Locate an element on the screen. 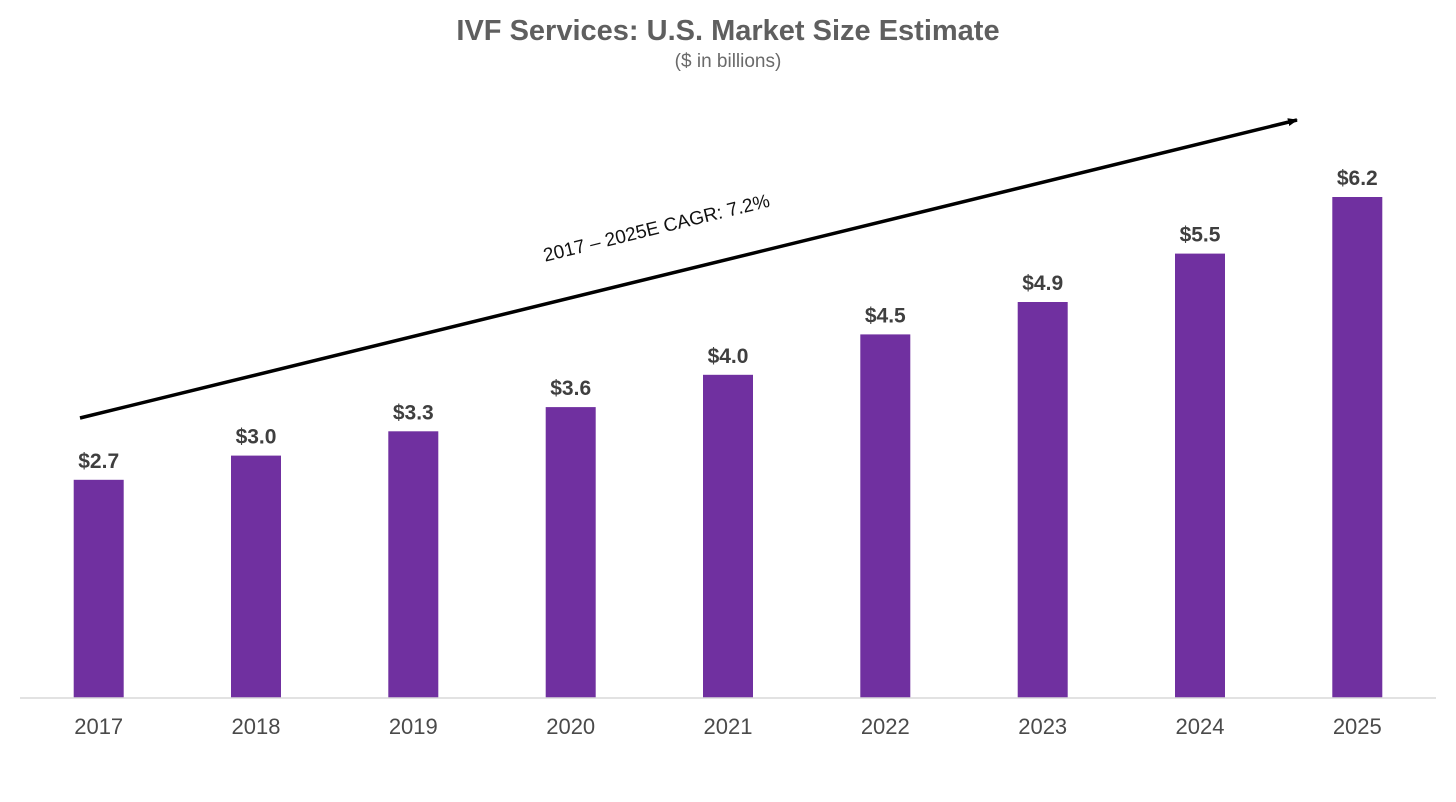  x-tick-label-2021: 2021 is located at coordinates (728, 726).